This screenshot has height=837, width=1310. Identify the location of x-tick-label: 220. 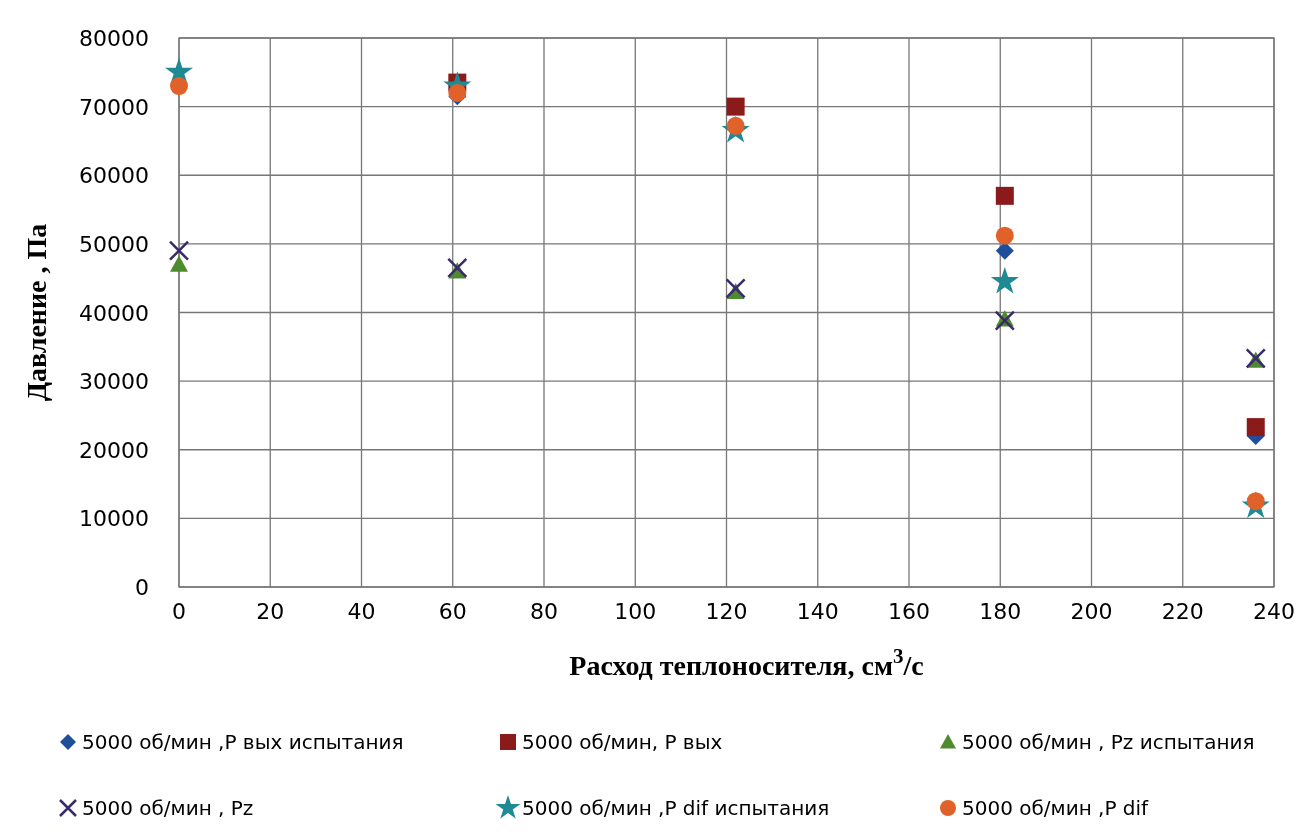
(1182, 611).